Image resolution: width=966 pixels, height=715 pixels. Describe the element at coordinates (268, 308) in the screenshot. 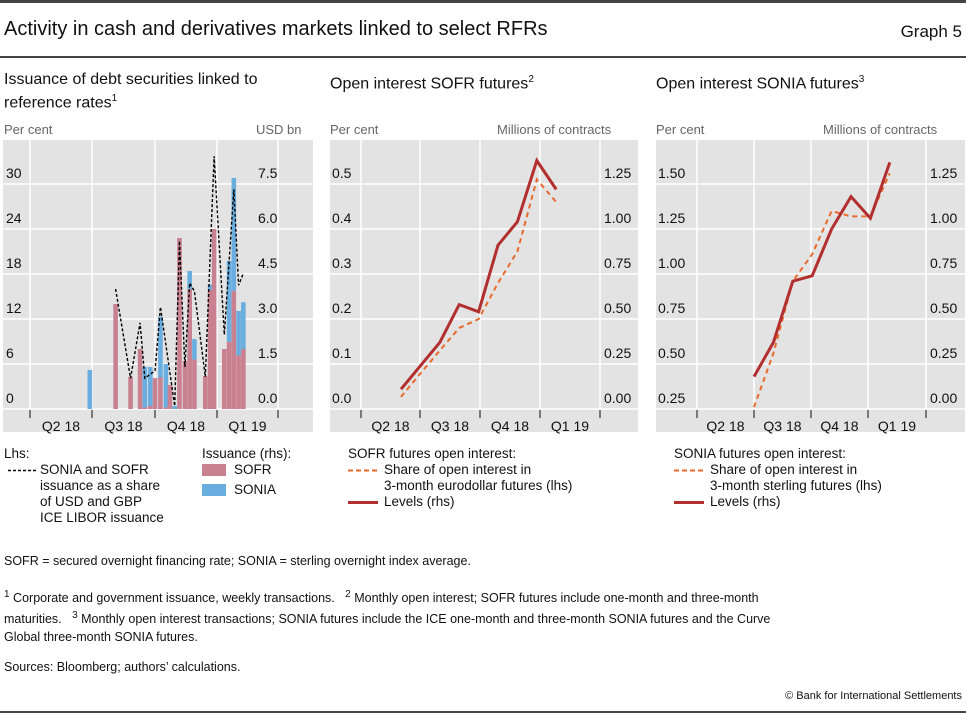

I see `y-tick-right: 3.0` at that location.